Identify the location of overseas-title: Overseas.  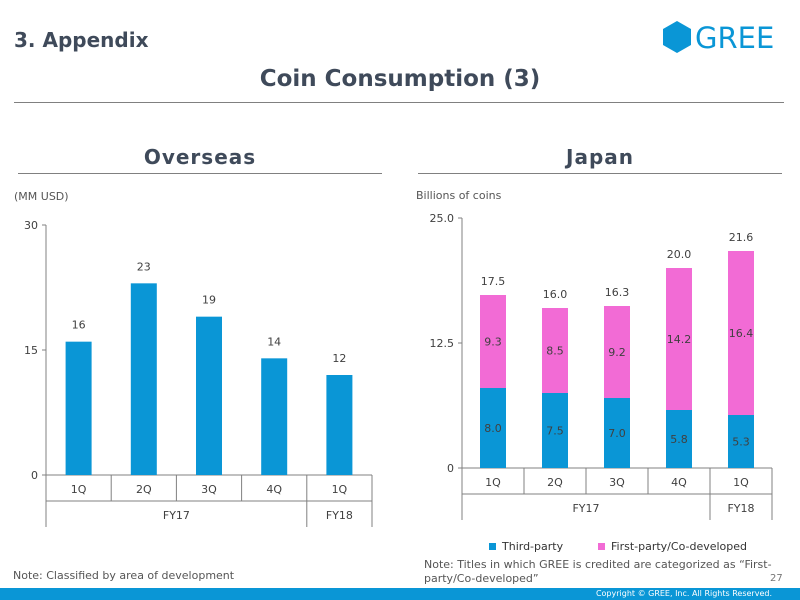
(200, 157).